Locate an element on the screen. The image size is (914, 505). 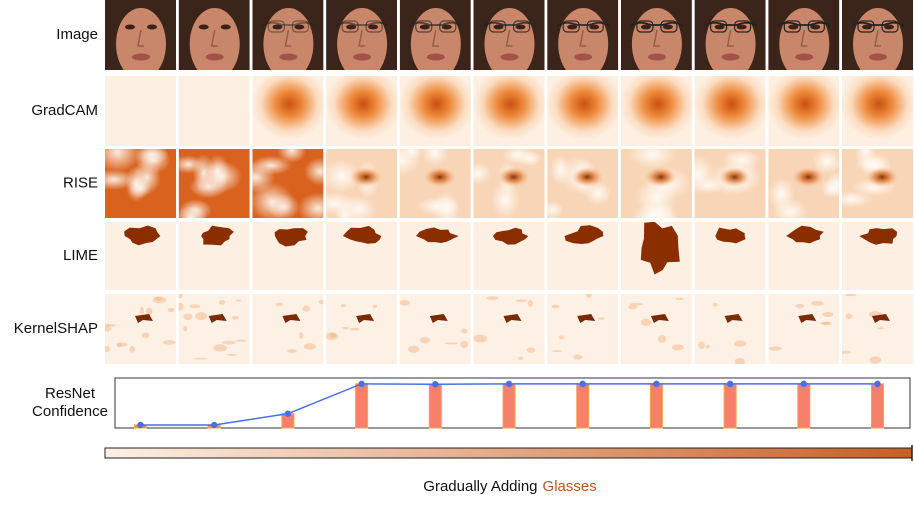
caption: Gradually Adding Glasses is located at coordinates (509, 486).